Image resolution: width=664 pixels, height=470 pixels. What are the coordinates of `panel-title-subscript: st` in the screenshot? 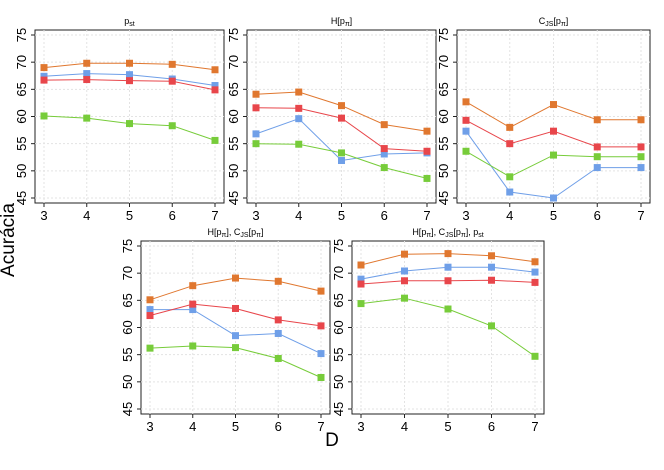 It's located at (481, 235).